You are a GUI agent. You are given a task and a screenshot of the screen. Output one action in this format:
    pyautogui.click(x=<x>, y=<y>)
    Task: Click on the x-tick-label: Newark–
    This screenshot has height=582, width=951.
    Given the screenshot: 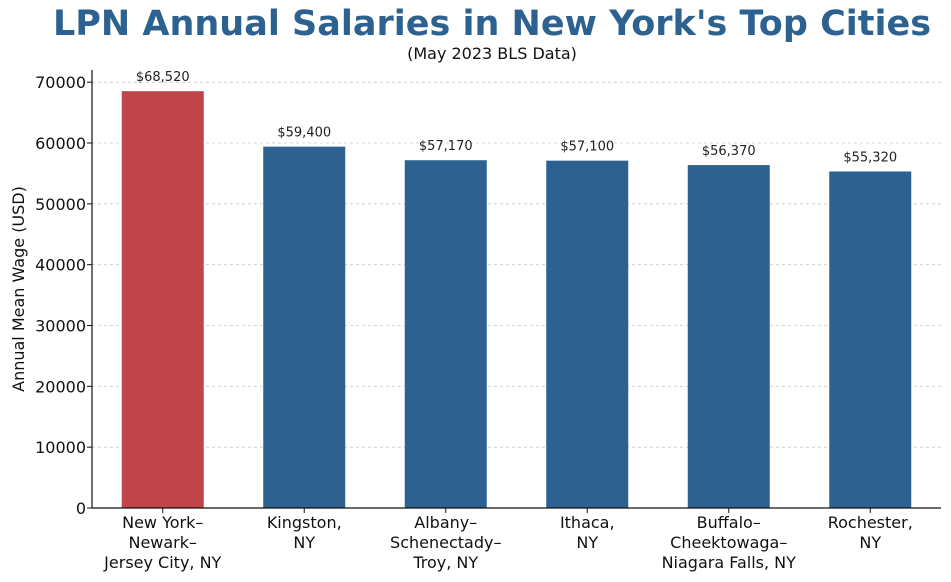 What is the action you would take?
    pyautogui.click(x=162, y=542)
    